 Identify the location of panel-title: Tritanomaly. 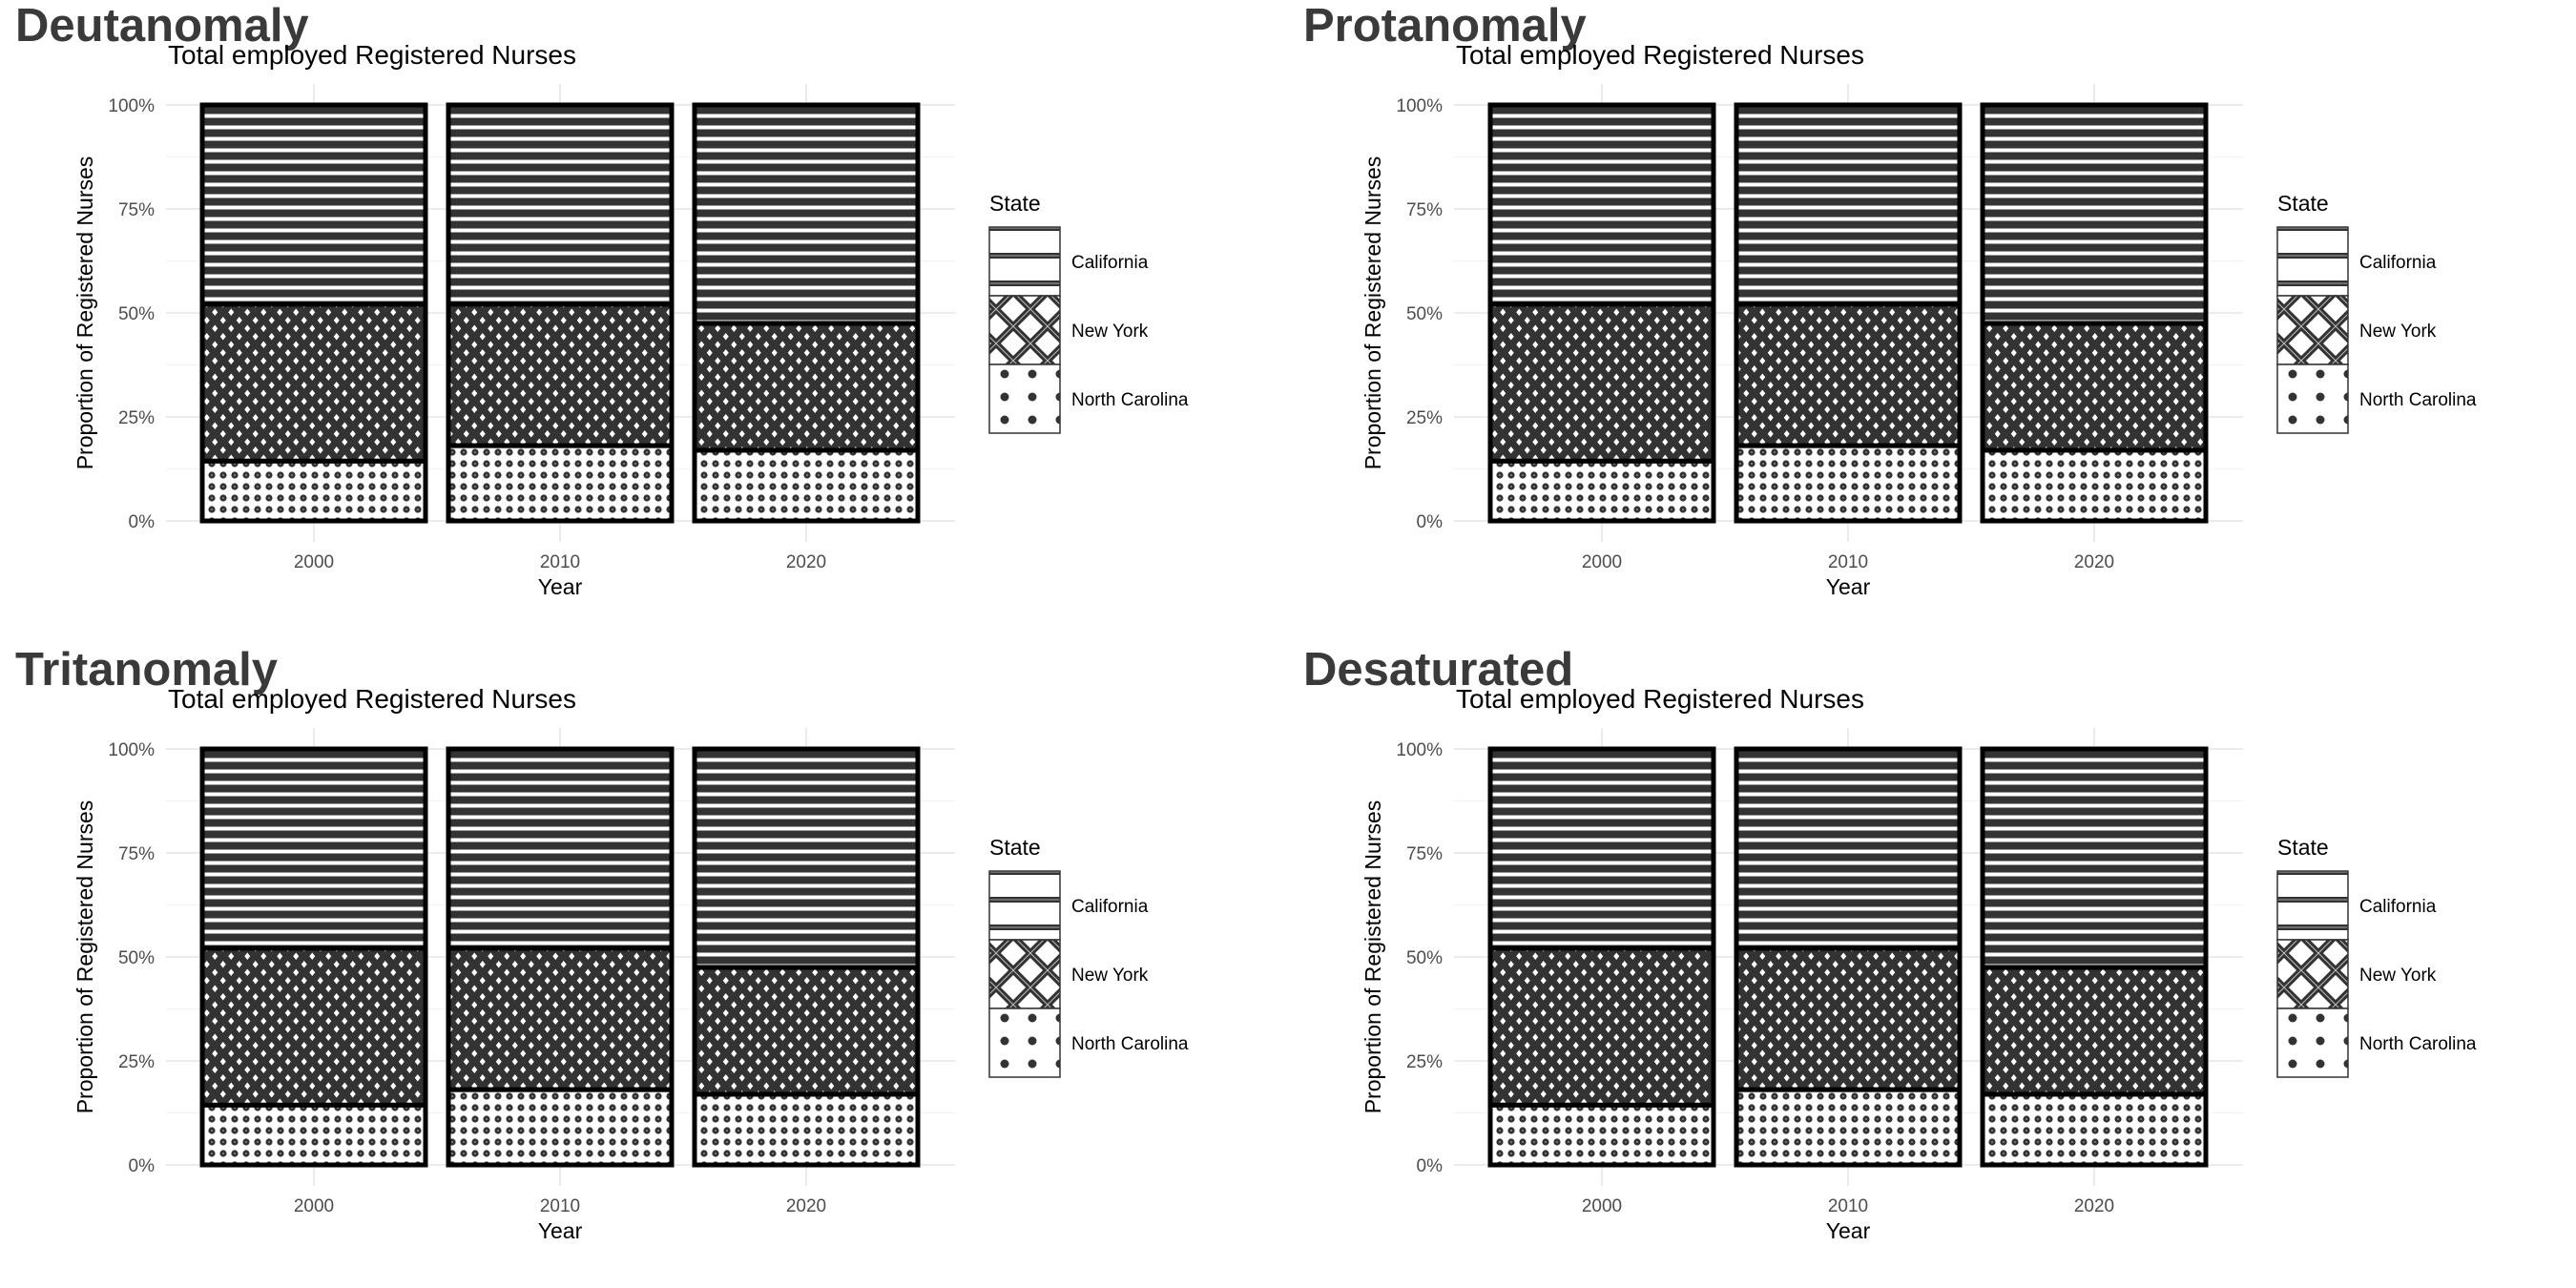
(146, 670).